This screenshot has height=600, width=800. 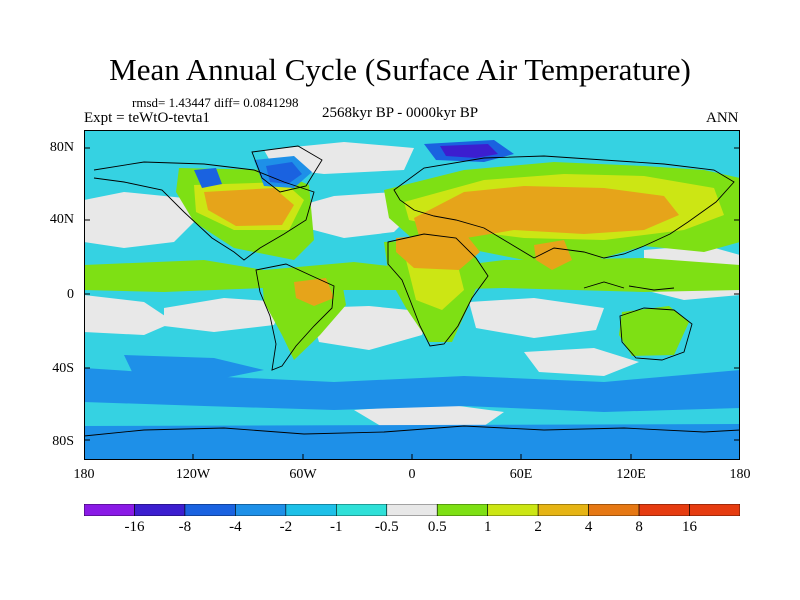 I want to click on coastline-north-america, so click(x=204, y=211).